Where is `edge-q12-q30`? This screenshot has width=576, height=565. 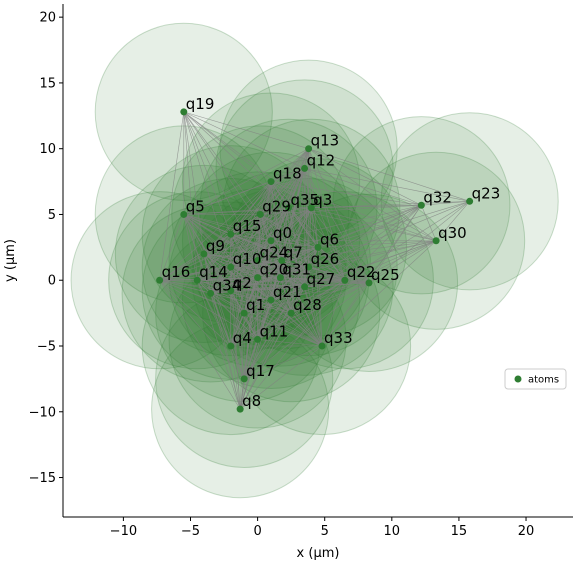 edge-q12-q30 is located at coordinates (370, 205).